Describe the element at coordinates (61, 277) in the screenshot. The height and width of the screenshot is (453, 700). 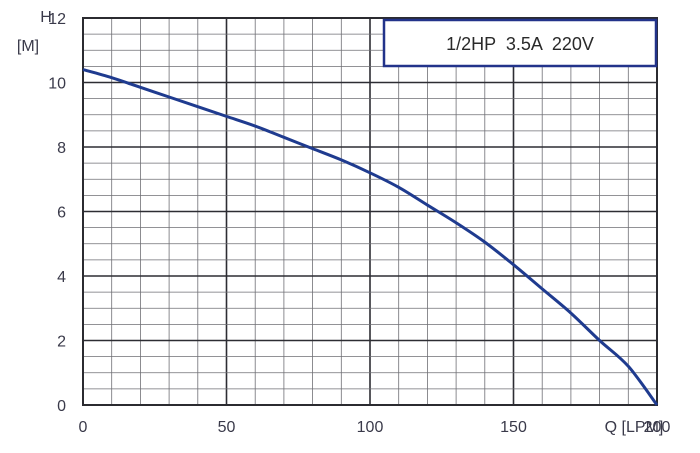
I see `y-tick-label: 4` at that location.